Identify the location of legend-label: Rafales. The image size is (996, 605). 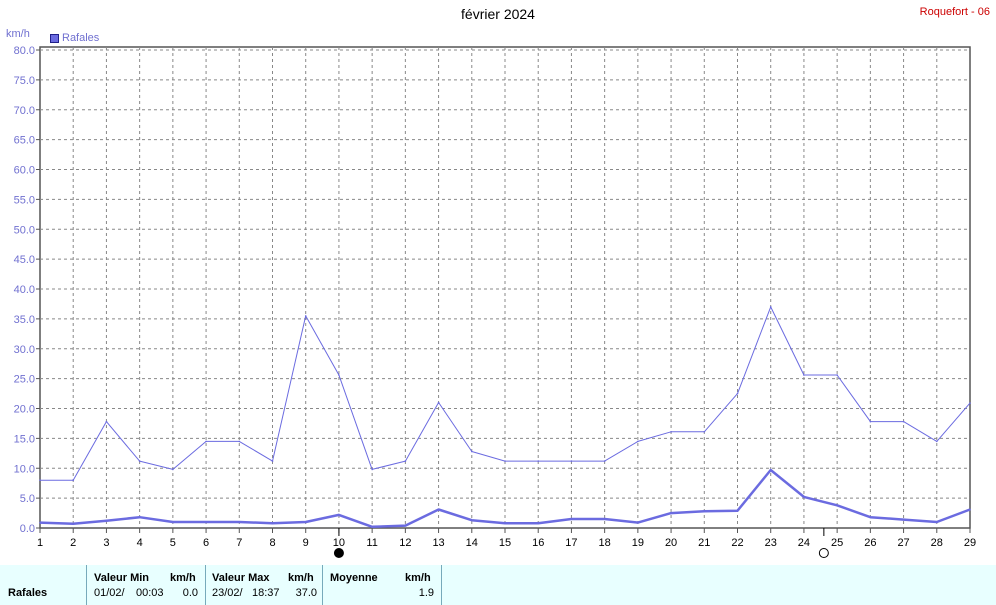
(81, 38).